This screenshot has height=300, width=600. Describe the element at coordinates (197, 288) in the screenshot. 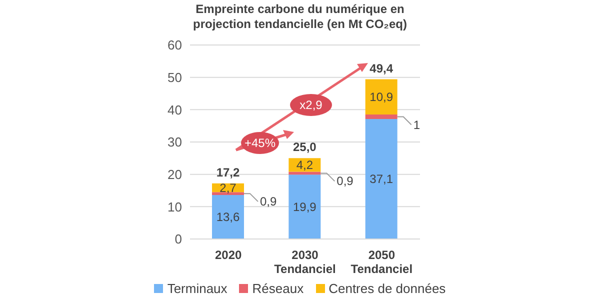

I see `legend-label: Terminaux` at that location.